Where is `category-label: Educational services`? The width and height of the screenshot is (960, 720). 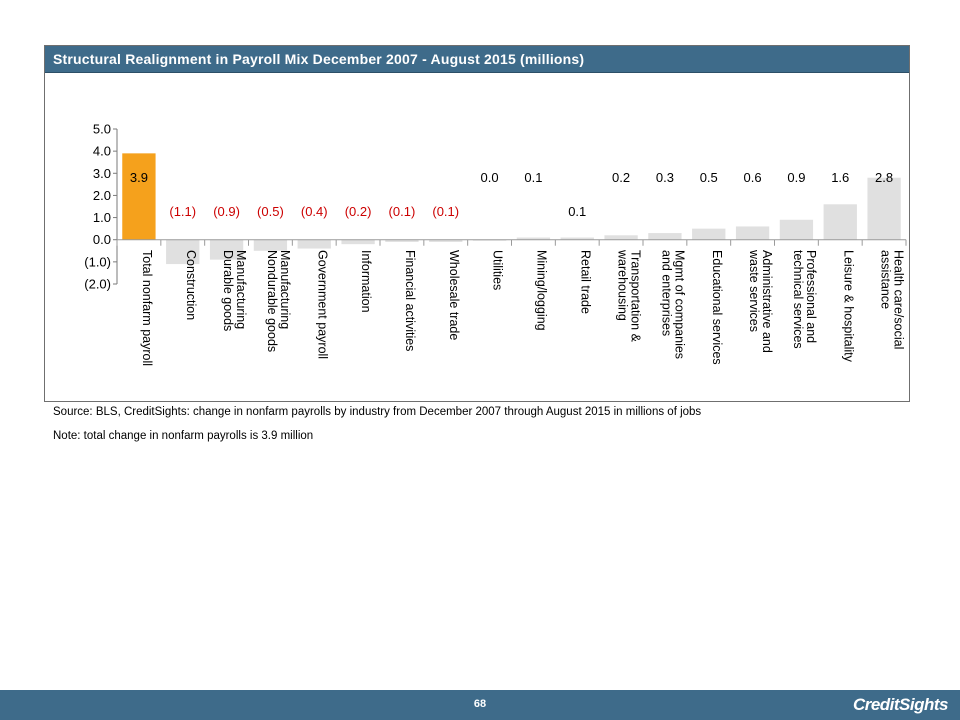
category-label: Educational services is located at coordinates (717, 307).